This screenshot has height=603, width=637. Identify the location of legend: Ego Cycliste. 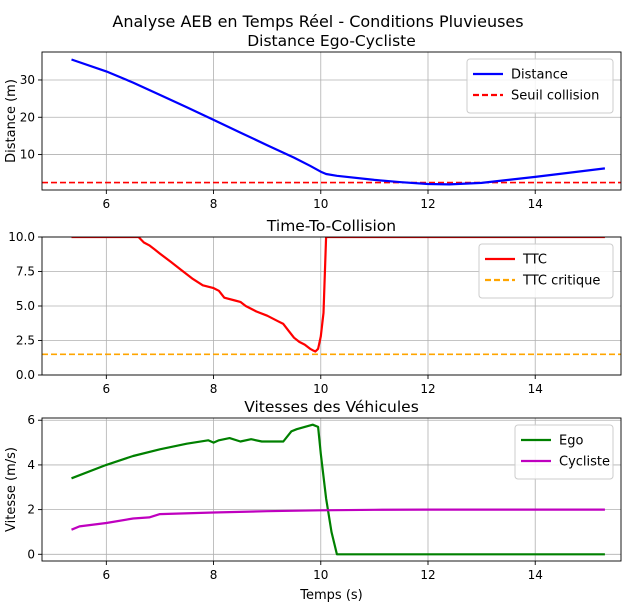
(564, 452).